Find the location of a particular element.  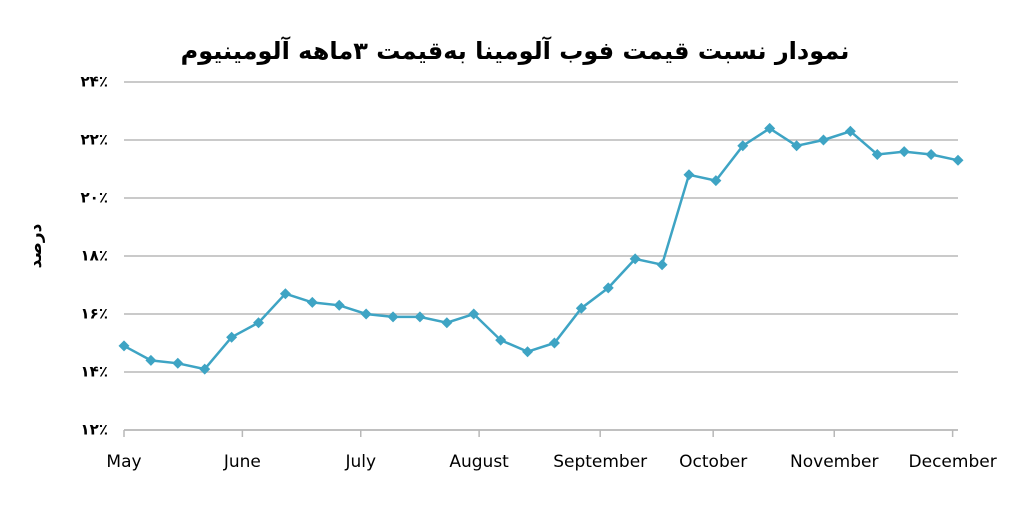

x-tick-label: October is located at coordinates (713, 462).